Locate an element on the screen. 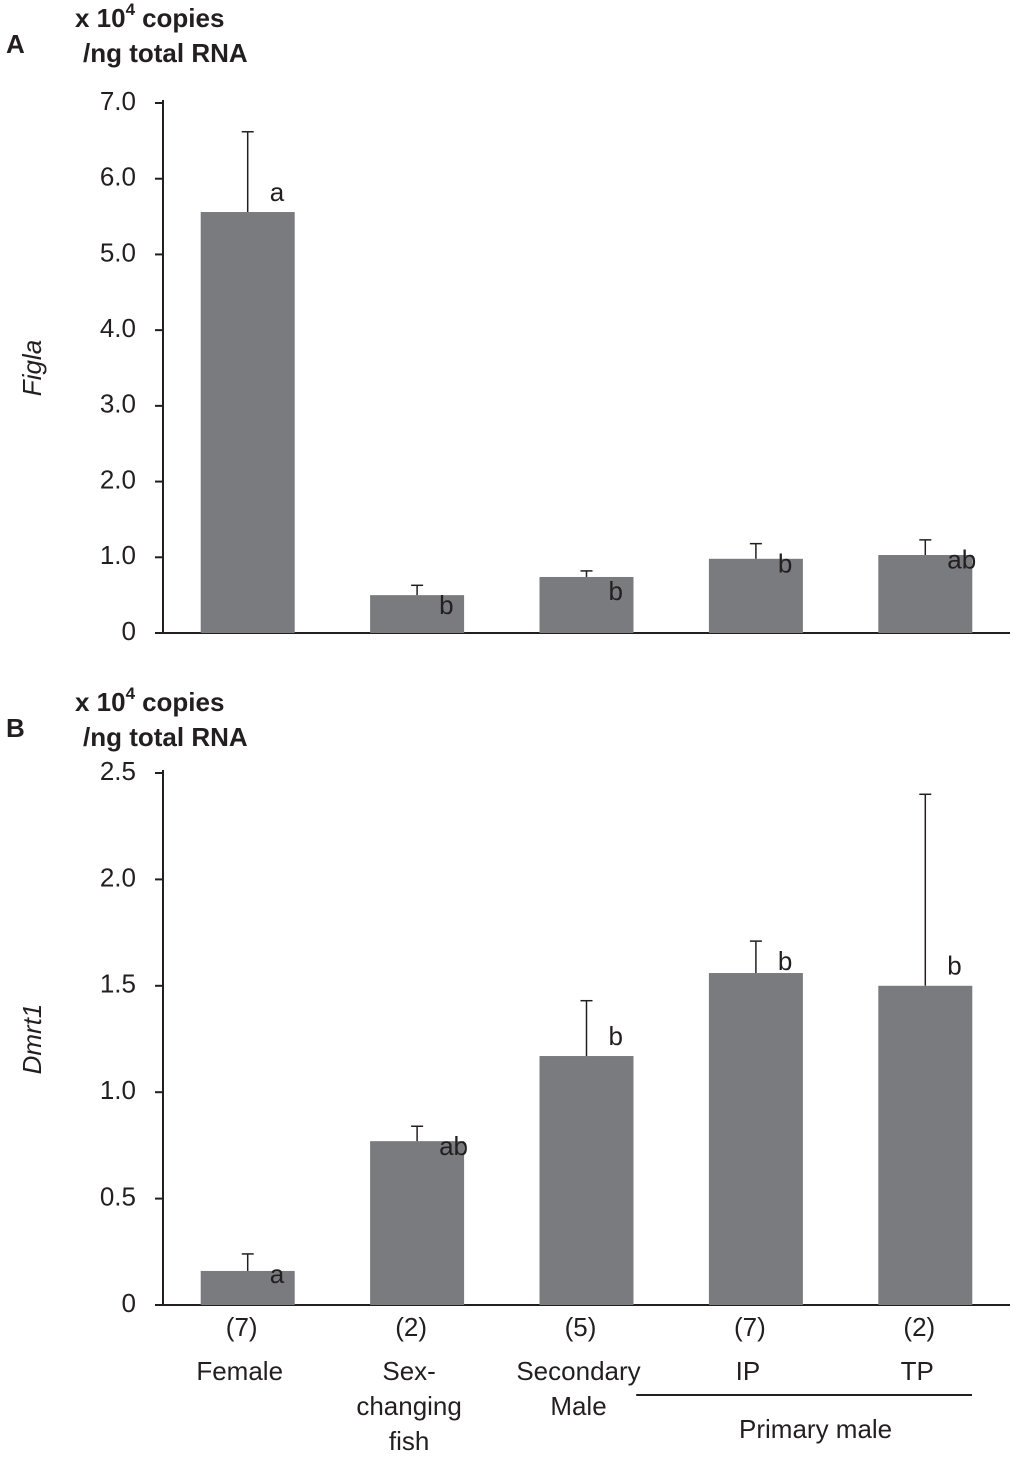  y-tick-label: 6.0 is located at coordinates (118, 177).